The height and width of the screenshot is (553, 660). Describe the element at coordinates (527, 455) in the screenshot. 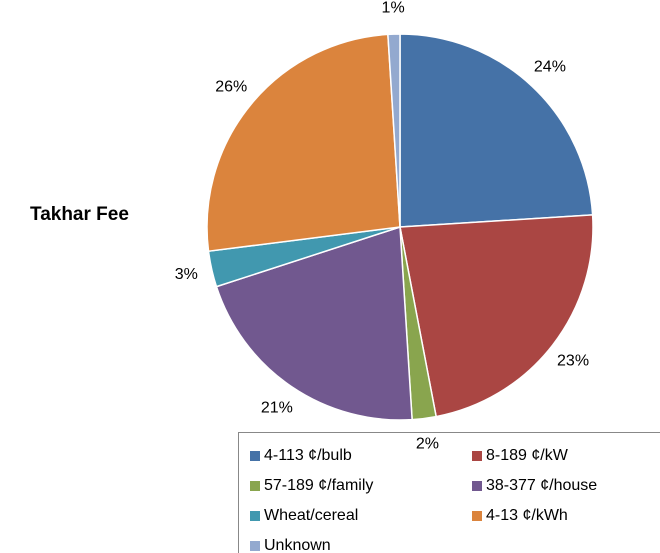

I see `legend-label: 8-189 ¢/kW` at that location.